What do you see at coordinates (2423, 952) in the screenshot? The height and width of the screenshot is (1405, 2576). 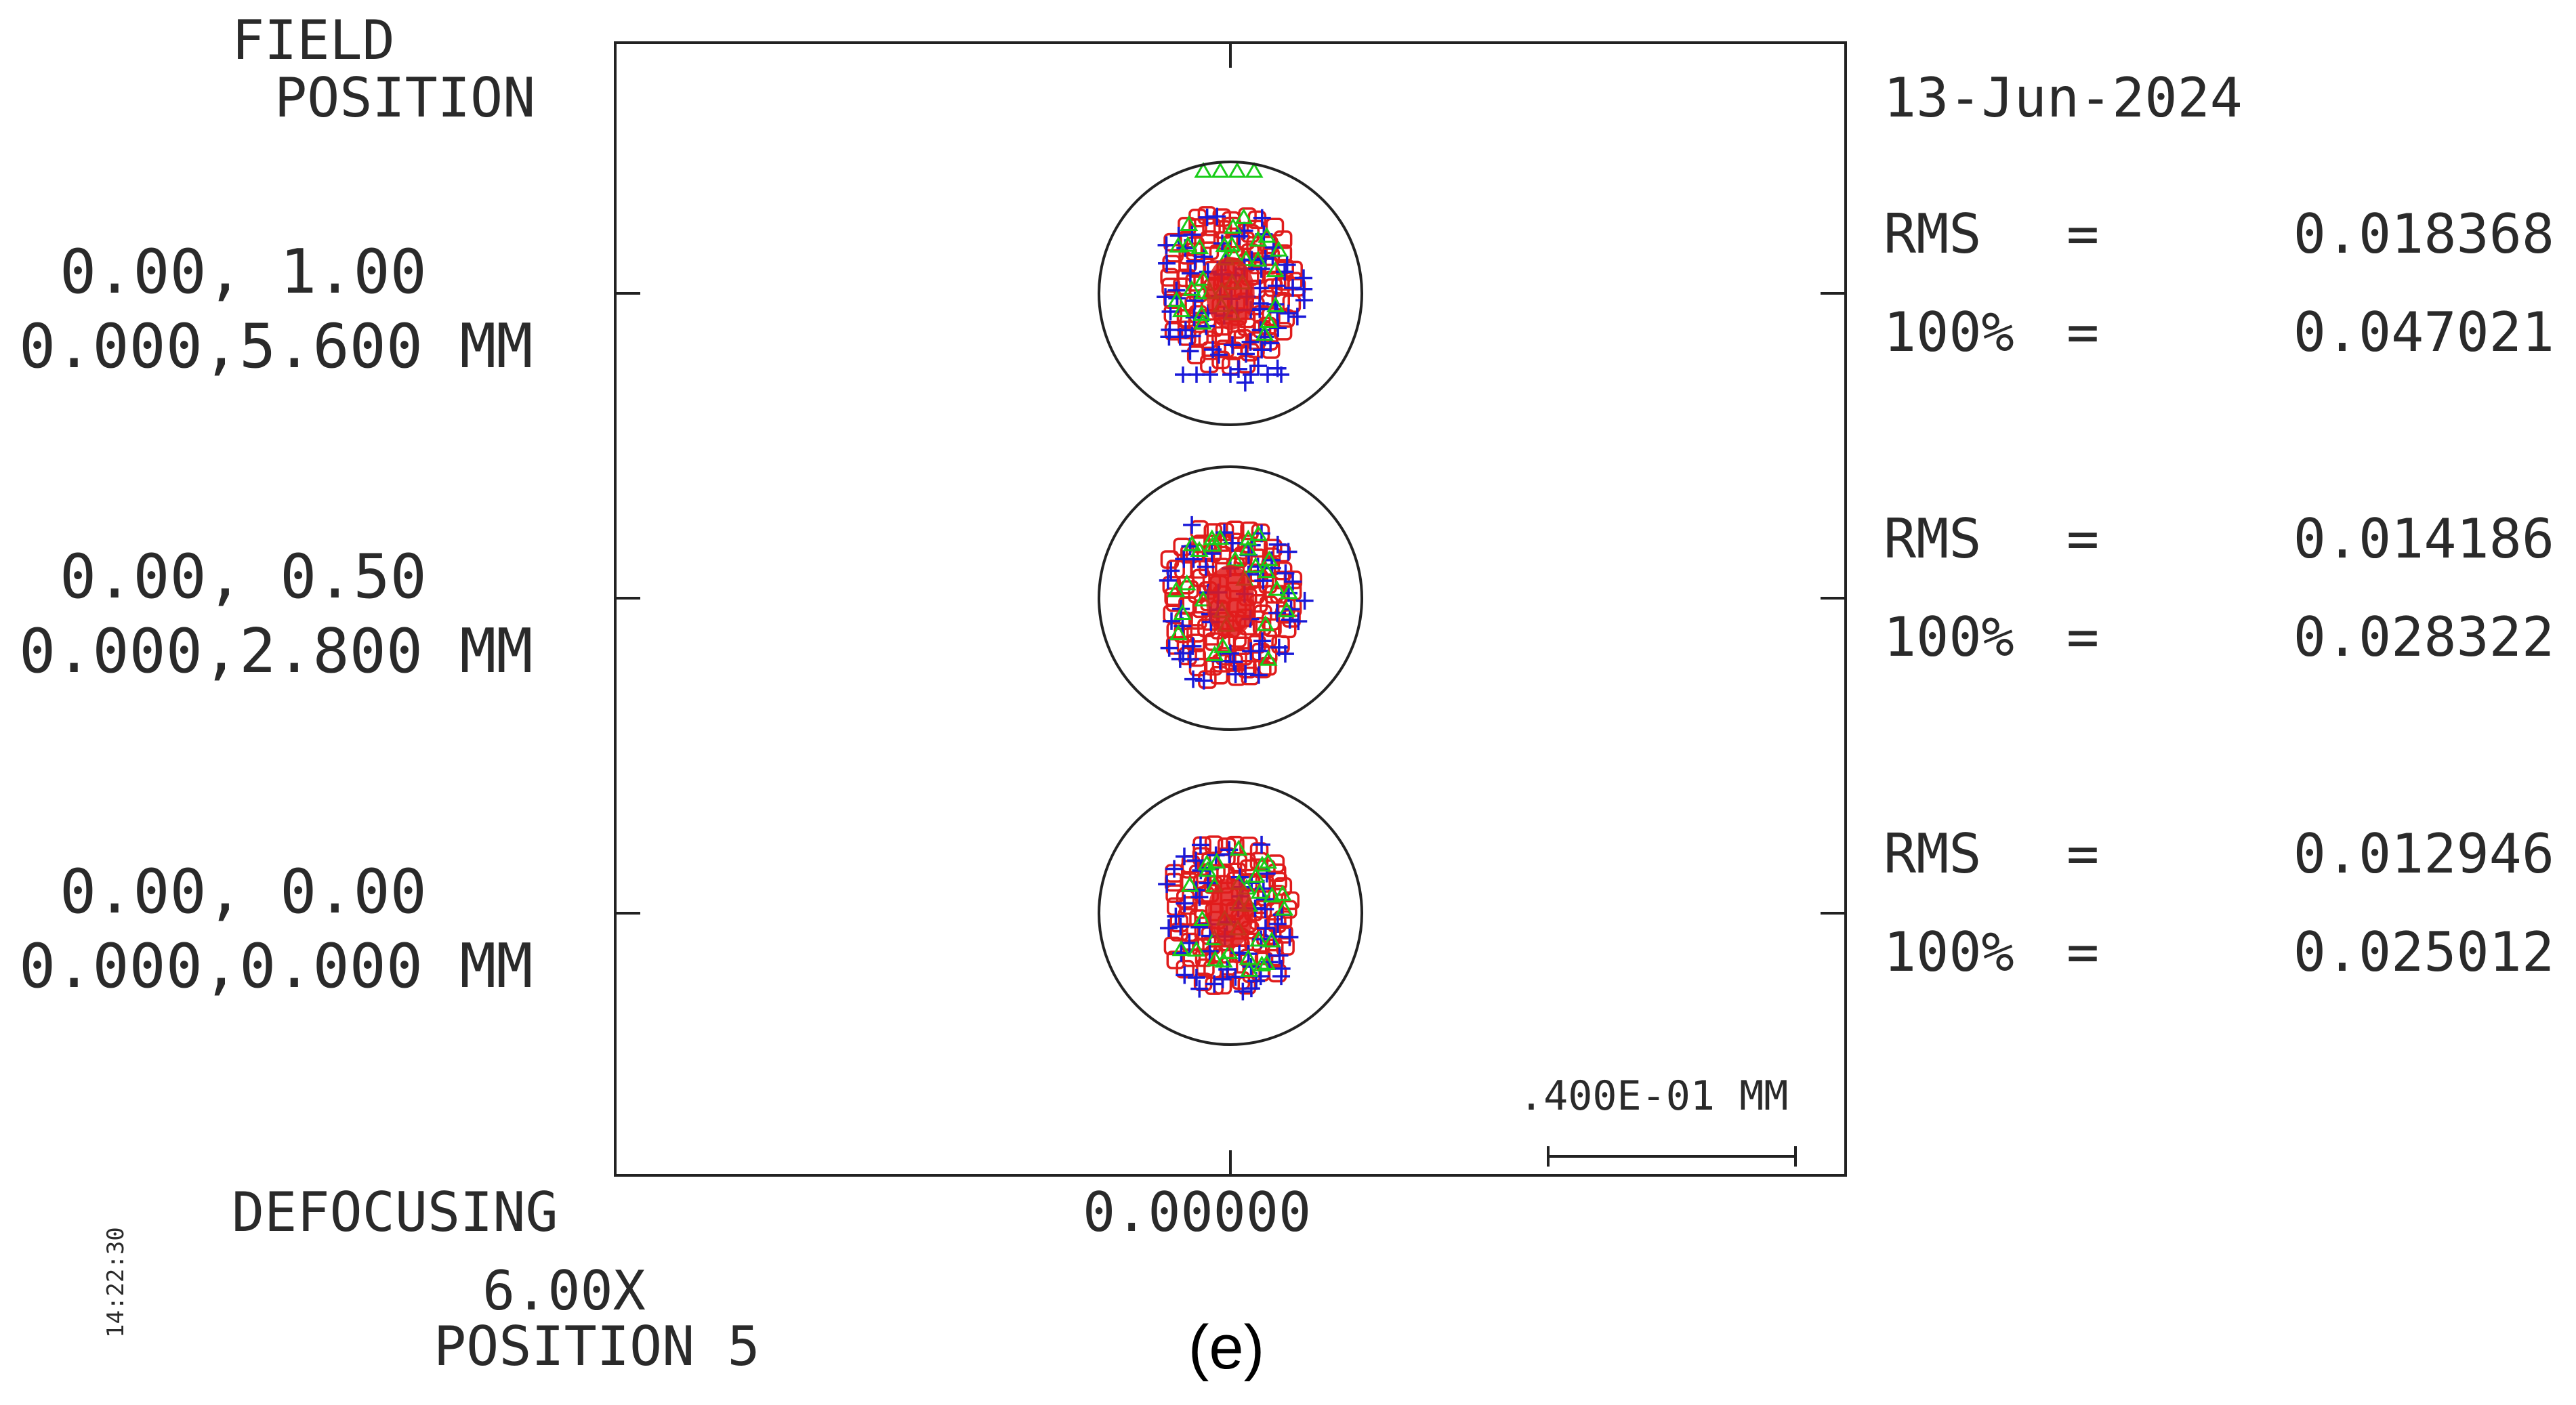 I see `hundred-value-3: 0.025012` at bounding box center [2423, 952].